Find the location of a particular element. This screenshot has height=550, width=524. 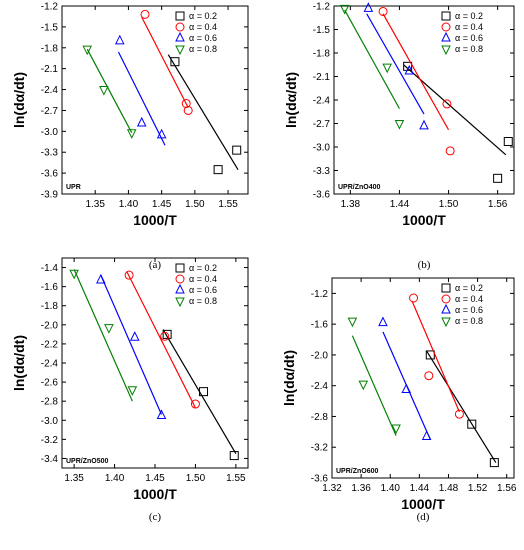

y-tick-label: -3.4 is located at coordinates (50, 459).